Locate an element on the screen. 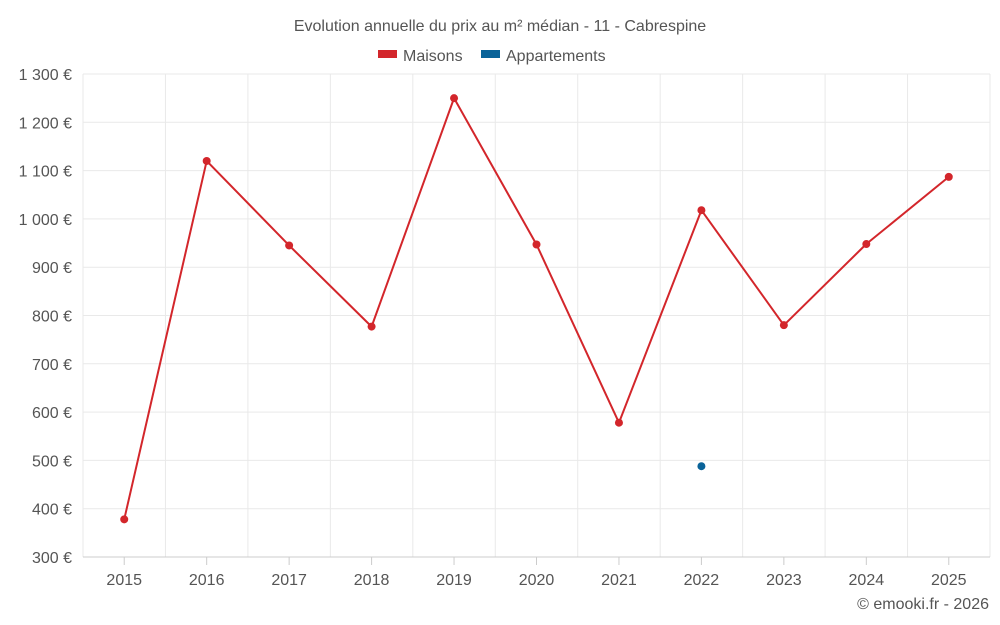 The width and height of the screenshot is (1000, 625). y-tick-label: 1 100 € is located at coordinates (45, 172).